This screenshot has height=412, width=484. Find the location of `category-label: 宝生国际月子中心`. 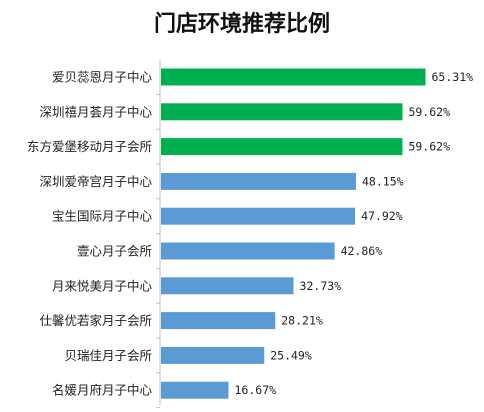

category-label: 宝生国际月子中心 is located at coordinates (102, 216).